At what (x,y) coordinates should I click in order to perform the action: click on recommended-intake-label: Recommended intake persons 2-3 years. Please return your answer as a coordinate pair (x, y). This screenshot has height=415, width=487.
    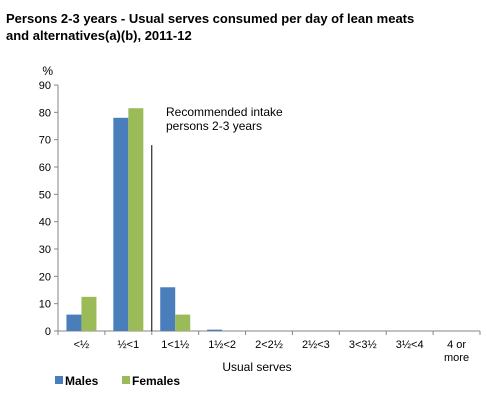
    Looking at the image, I should click on (224, 119).